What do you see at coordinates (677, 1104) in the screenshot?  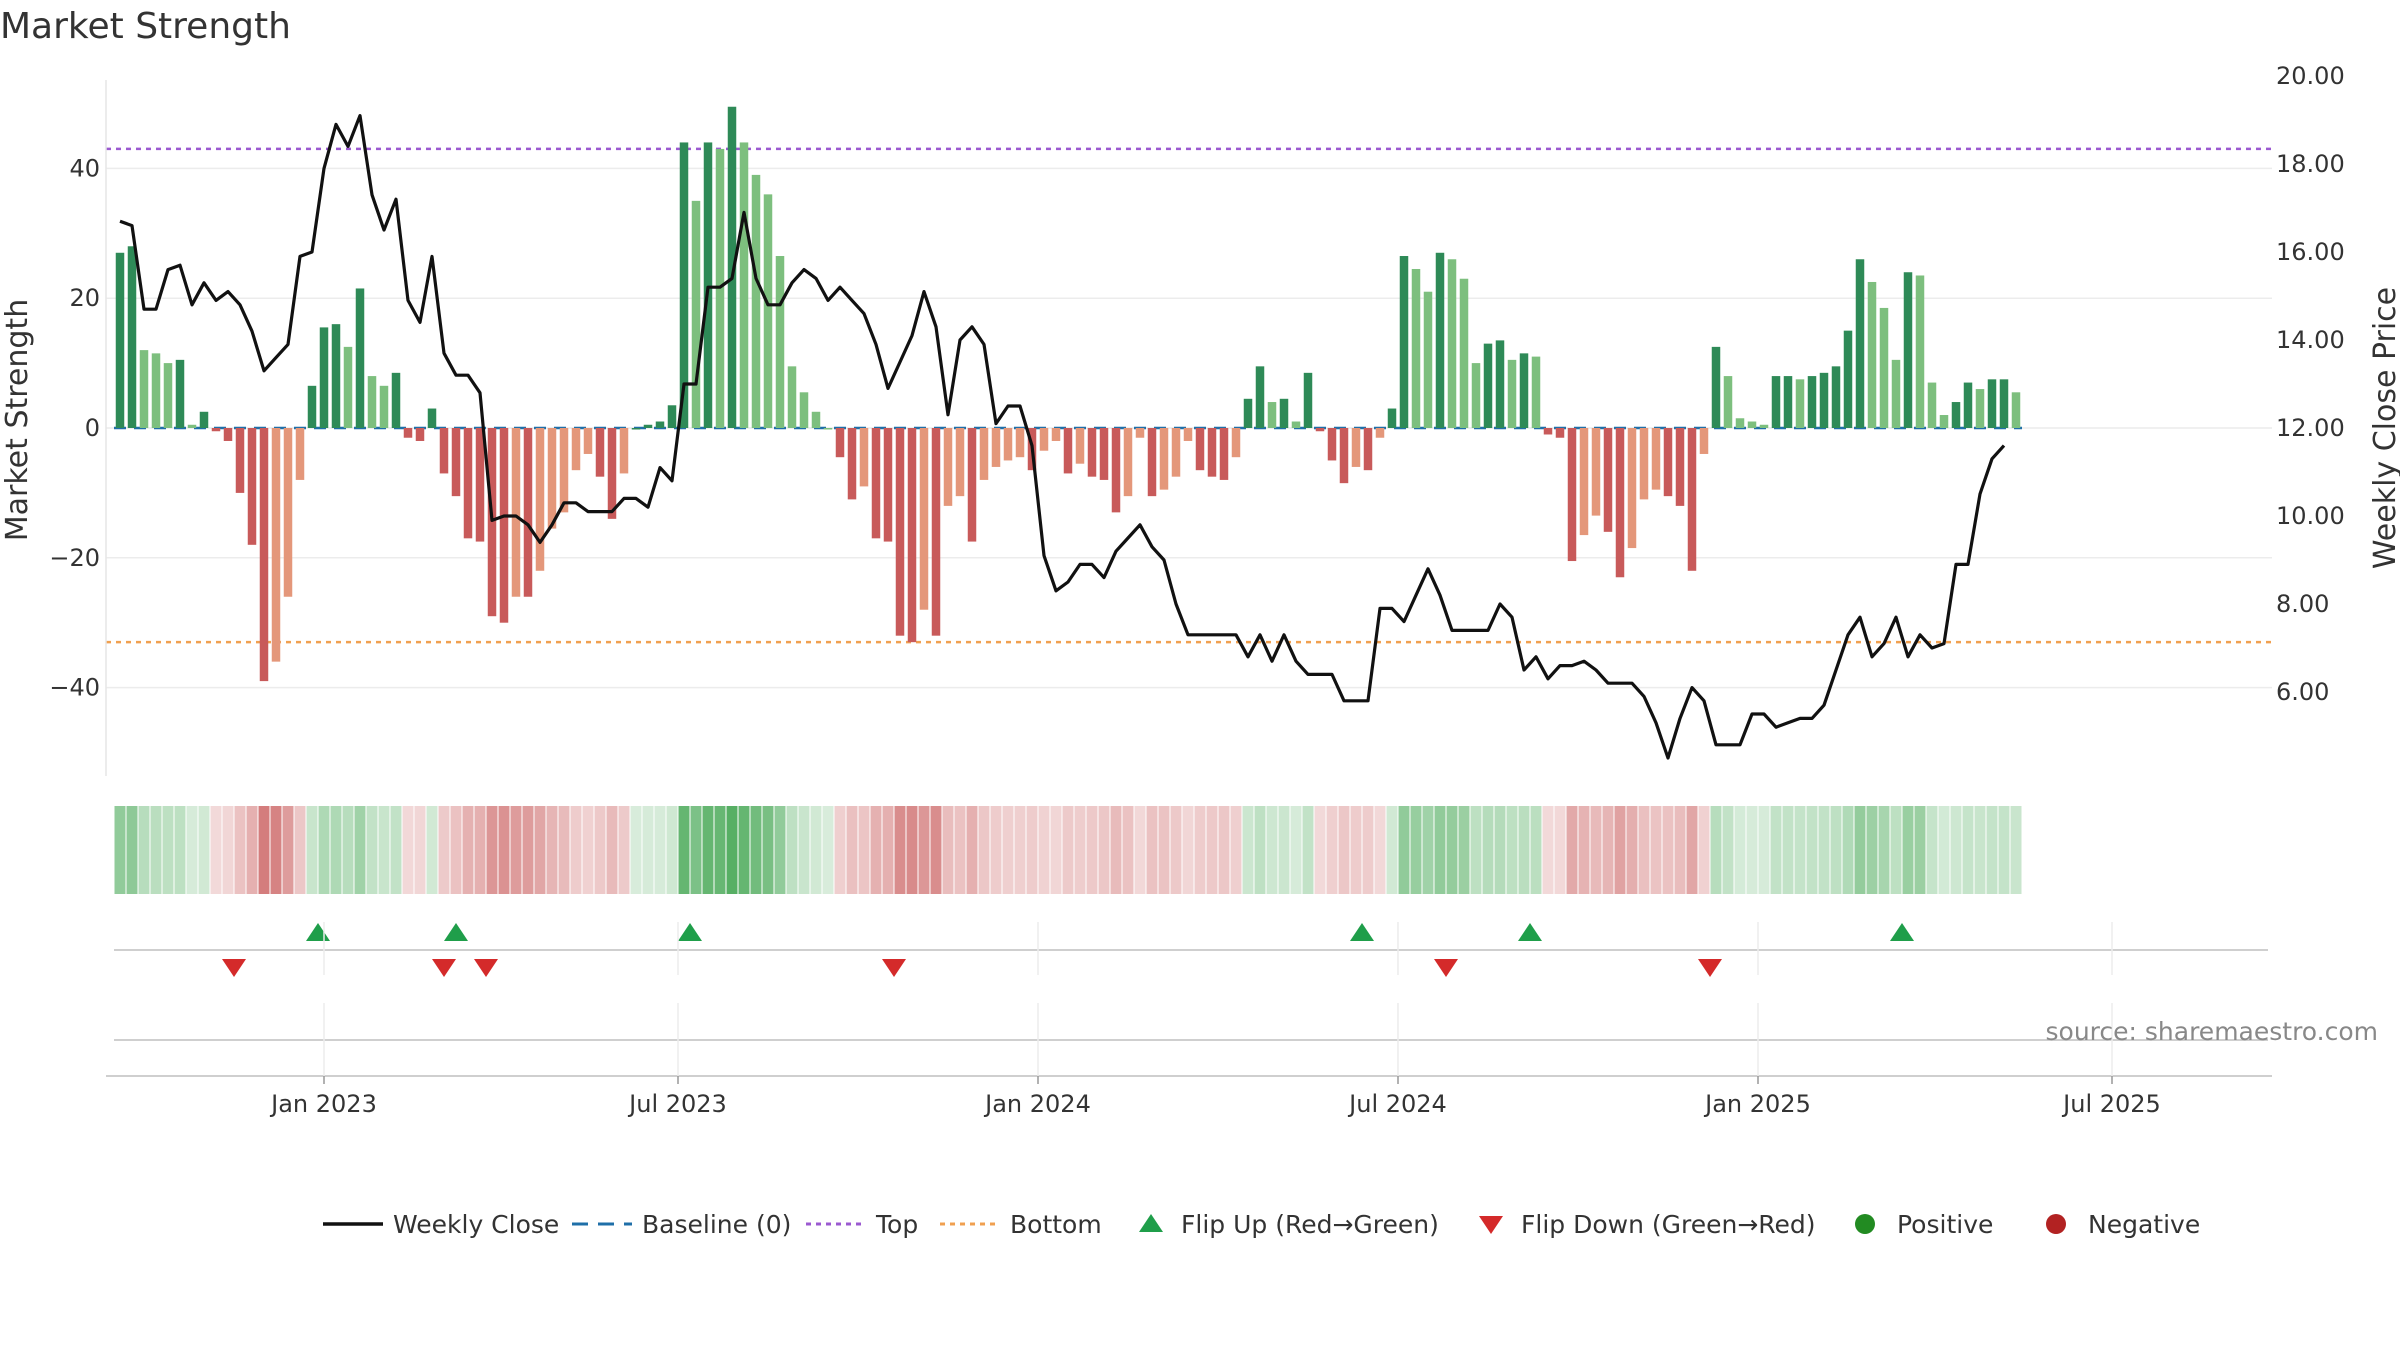 I see `x-tick-label: Jul 2023` at bounding box center [677, 1104].